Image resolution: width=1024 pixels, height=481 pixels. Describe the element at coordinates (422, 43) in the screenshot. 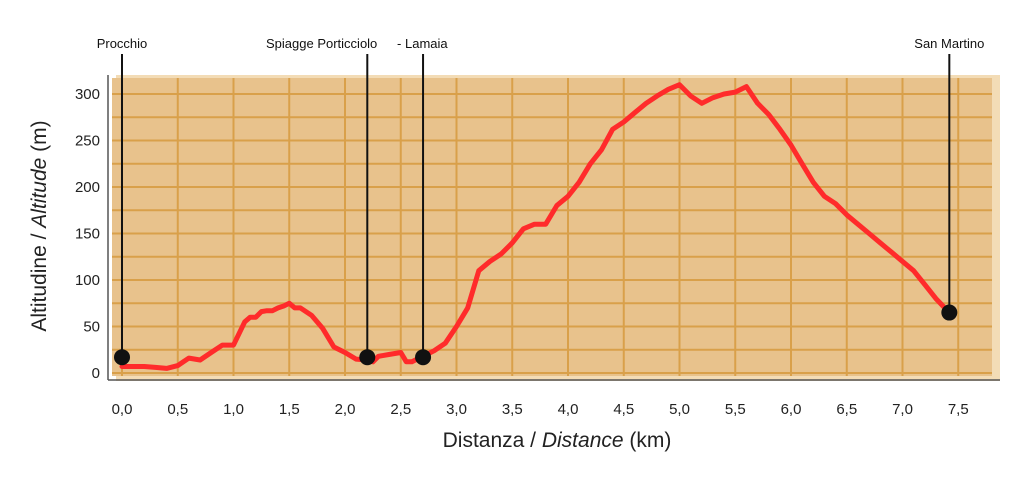

I see `marker-label: - Lamaia` at that location.